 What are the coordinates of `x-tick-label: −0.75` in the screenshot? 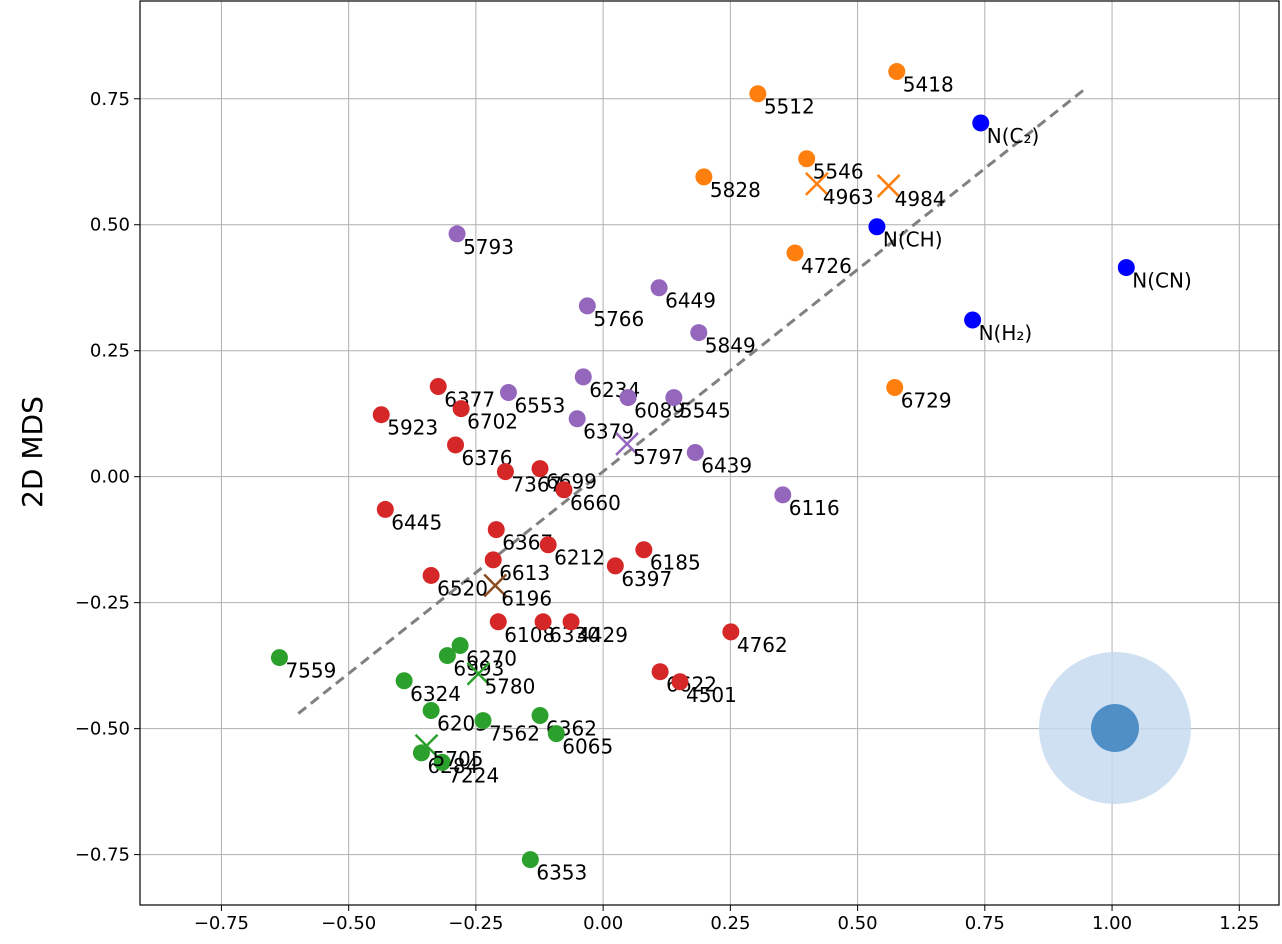 It's located at (221, 923).